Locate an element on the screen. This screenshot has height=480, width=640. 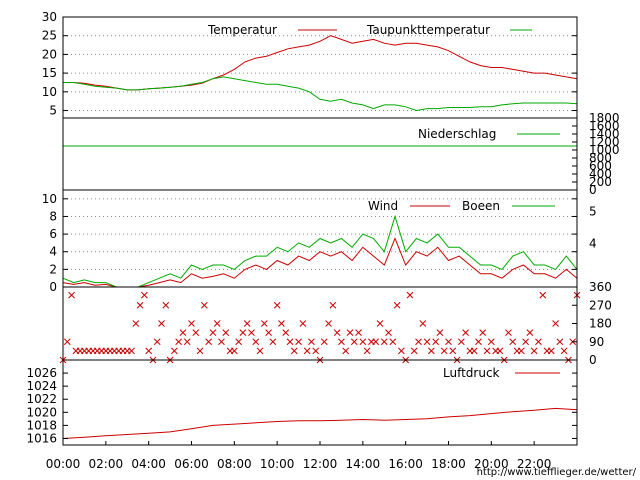
panel-2-tick-label: 600 is located at coordinates (600, 166).